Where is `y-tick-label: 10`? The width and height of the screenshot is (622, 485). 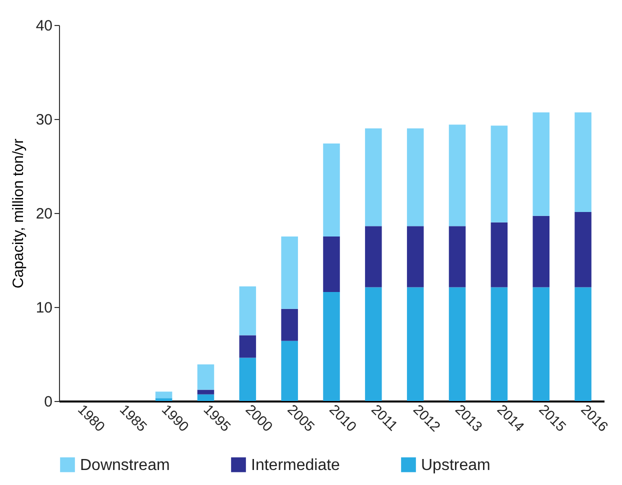 y-tick-label: 10 is located at coordinates (44, 308).